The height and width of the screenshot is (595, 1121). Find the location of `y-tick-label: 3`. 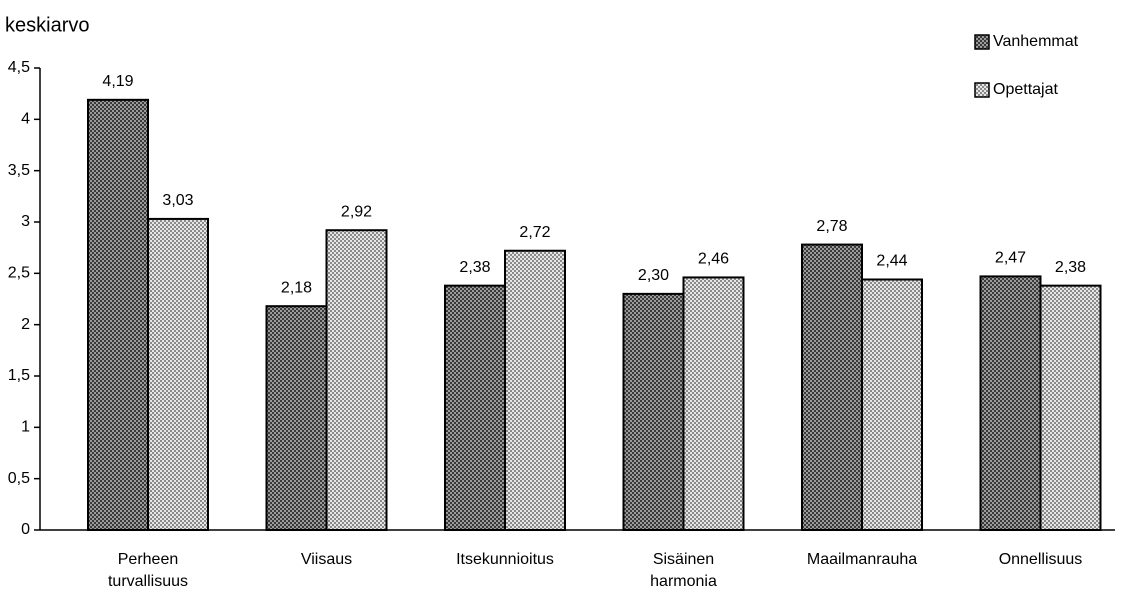

y-tick-label: 3 is located at coordinates (25, 221).